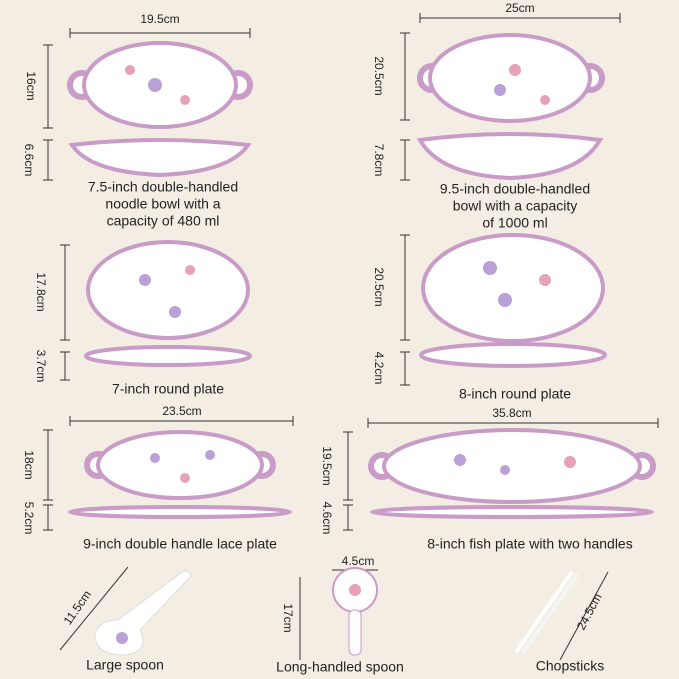  I want to click on caption: Large spoon, so click(125, 665).